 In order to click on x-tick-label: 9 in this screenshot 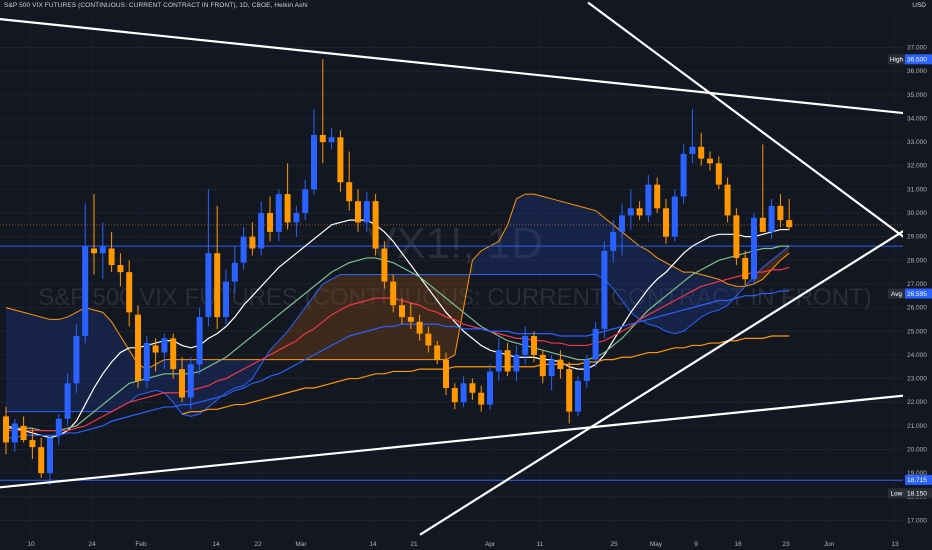, I will do `click(696, 544)`.